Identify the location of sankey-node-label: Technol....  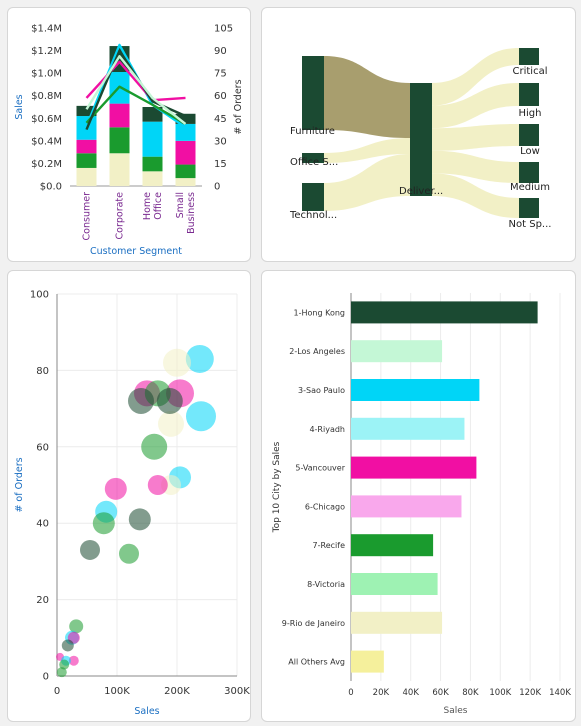
(313, 215).